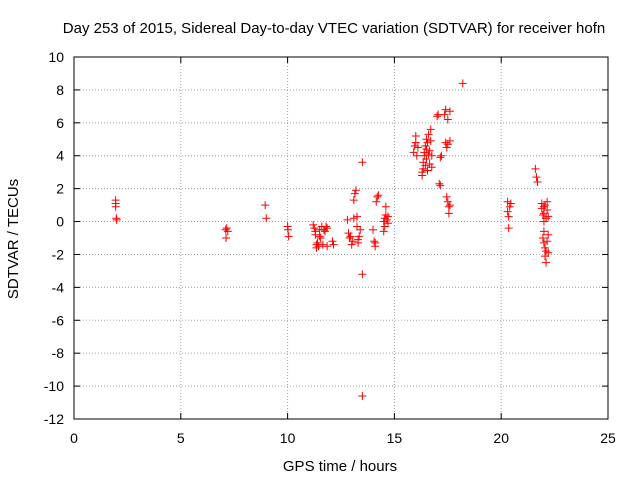 The image size is (640, 480). Describe the element at coordinates (60, 189) in the screenshot. I see `y-tick-label: 2` at that location.